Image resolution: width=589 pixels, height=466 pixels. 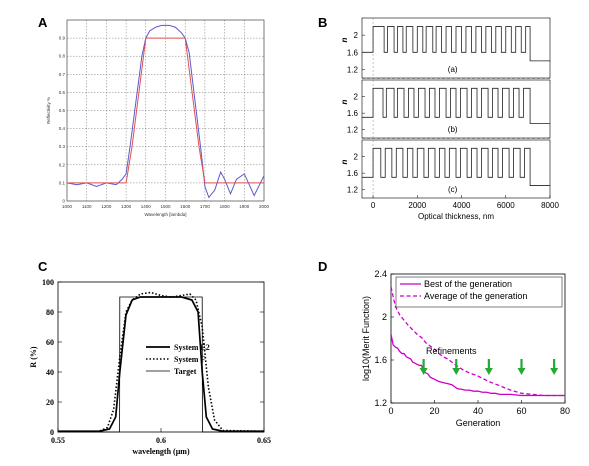 I want to click on x-tick-label: 80, so click(x=565, y=411).